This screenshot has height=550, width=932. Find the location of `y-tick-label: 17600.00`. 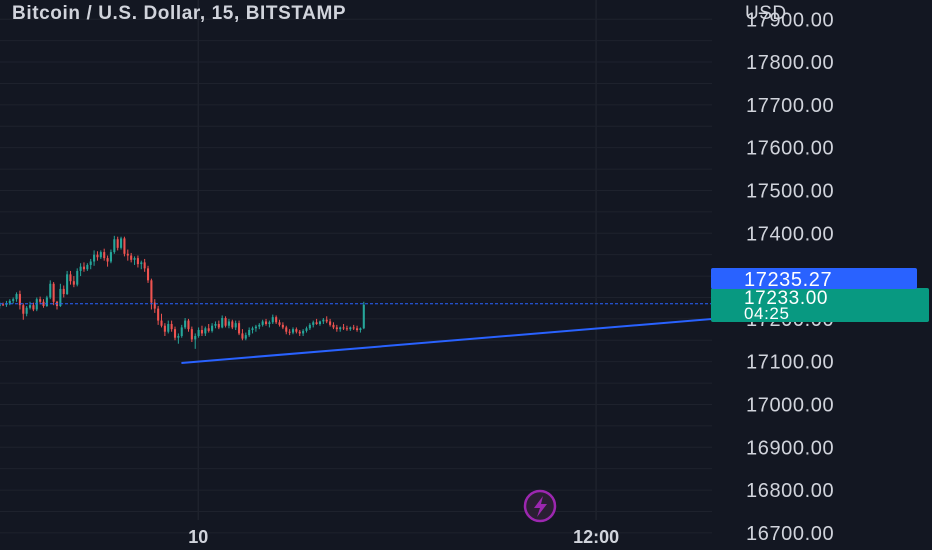

y-tick-label: 17600.00 is located at coordinates (790, 149).